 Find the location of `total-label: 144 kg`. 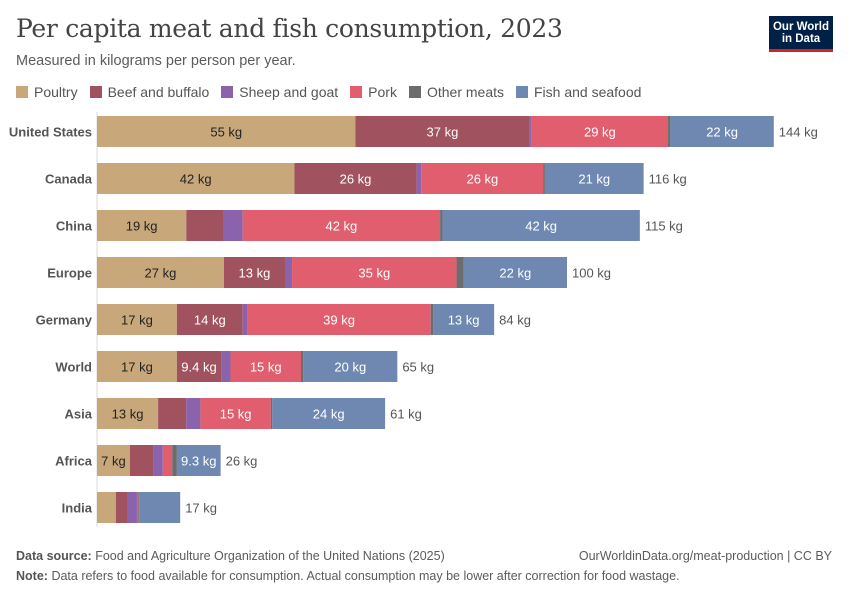

total-label: 144 kg is located at coordinates (798, 132).